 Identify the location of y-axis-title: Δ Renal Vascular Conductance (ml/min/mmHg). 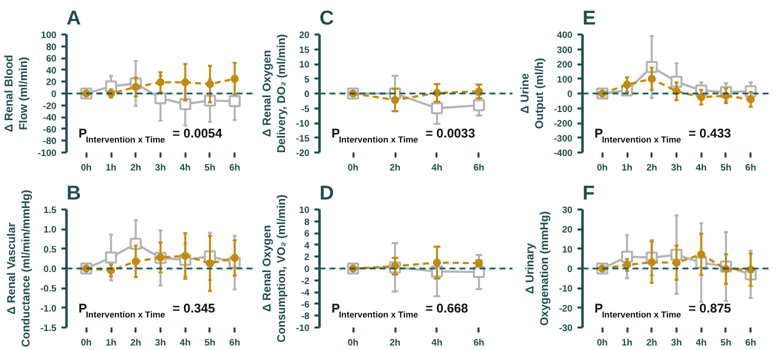
(19, 269).